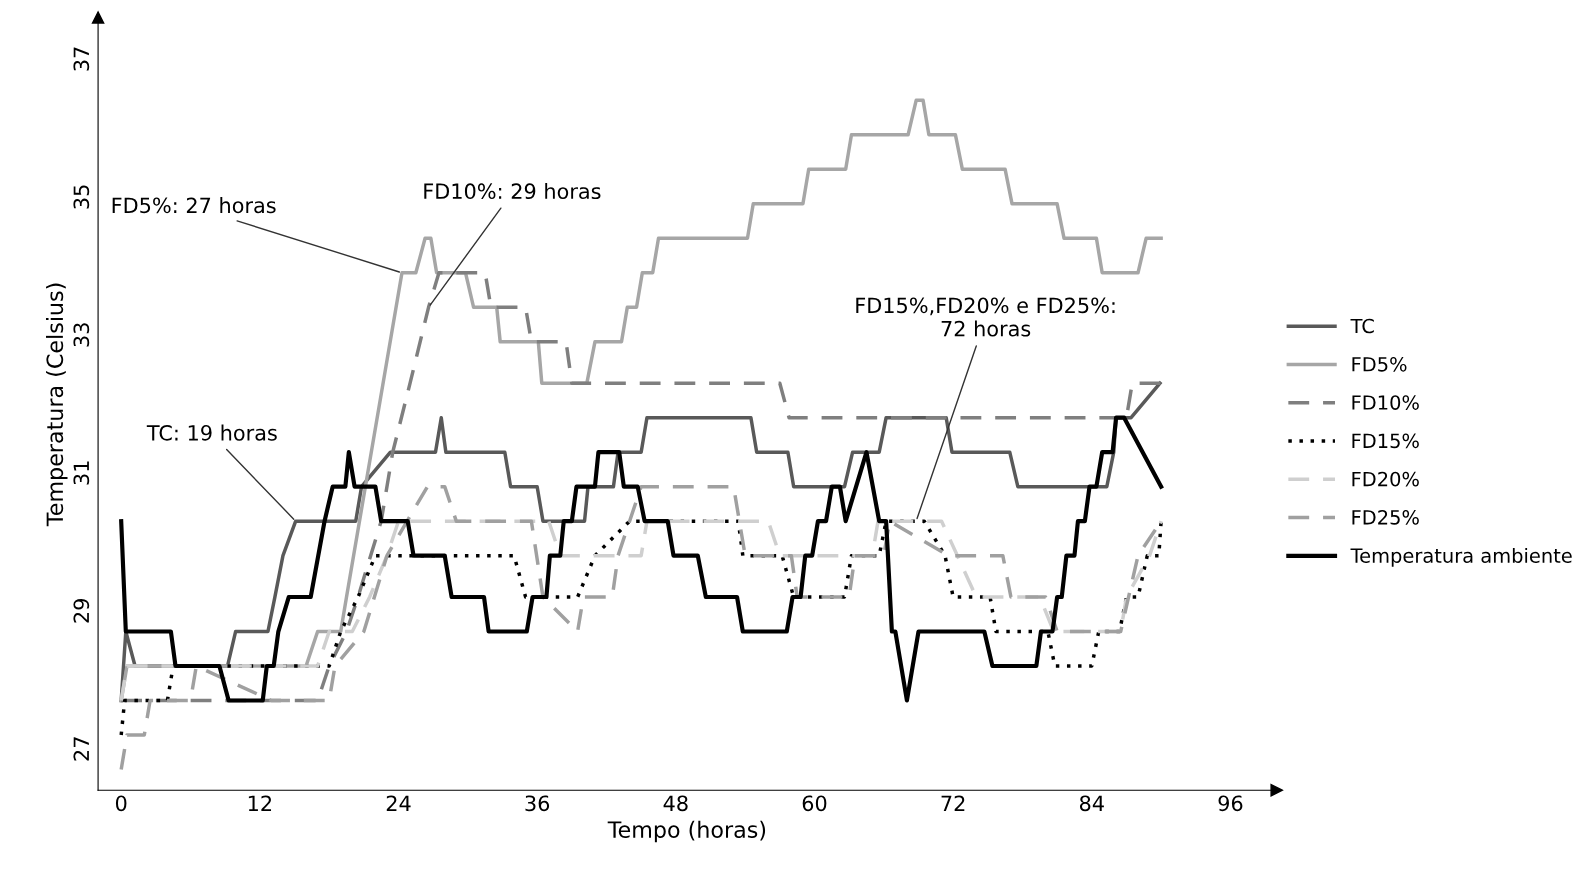 This screenshot has height=878, width=1582. Describe the element at coordinates (512, 191) in the screenshot. I see `annotation: FD10%: 29 horas` at that location.